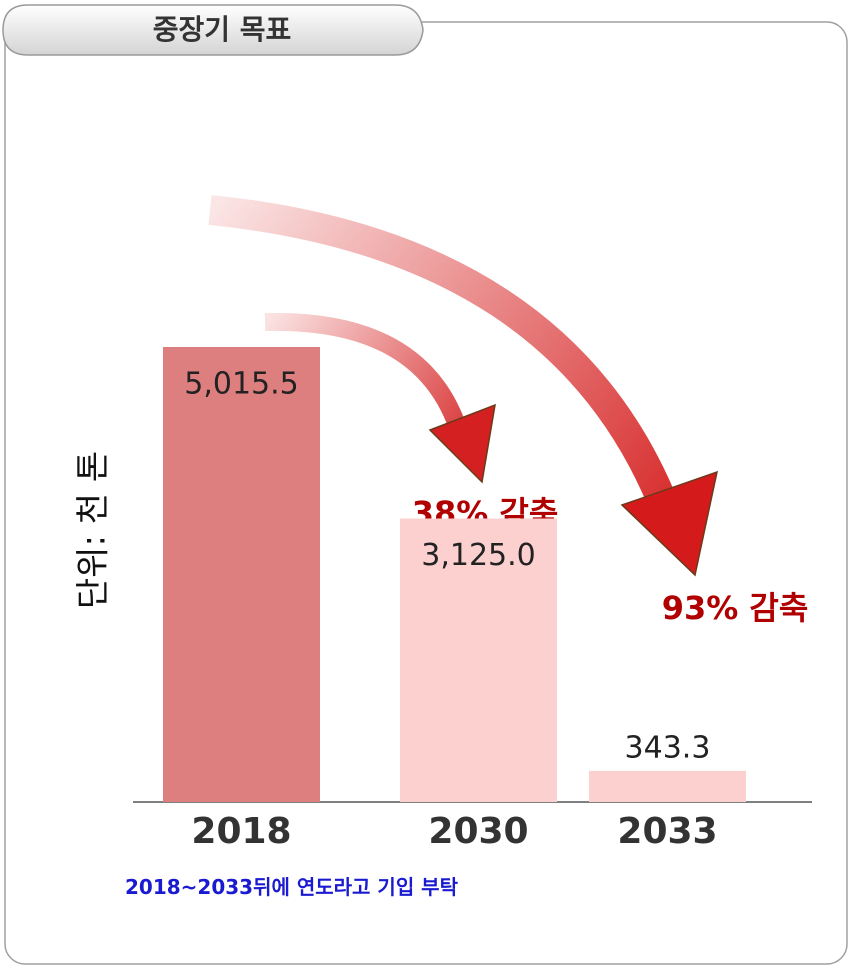 The height and width of the screenshot is (969, 853). What do you see at coordinates (668, 747) in the screenshot?
I see `value-label: 343.3` at bounding box center [668, 747].